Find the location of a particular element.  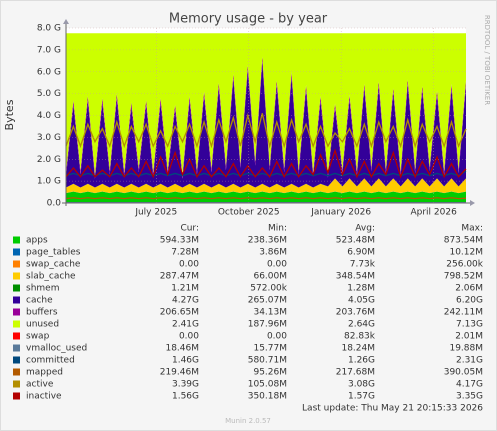

legend-min: 66.00M is located at coordinates (270, 277).